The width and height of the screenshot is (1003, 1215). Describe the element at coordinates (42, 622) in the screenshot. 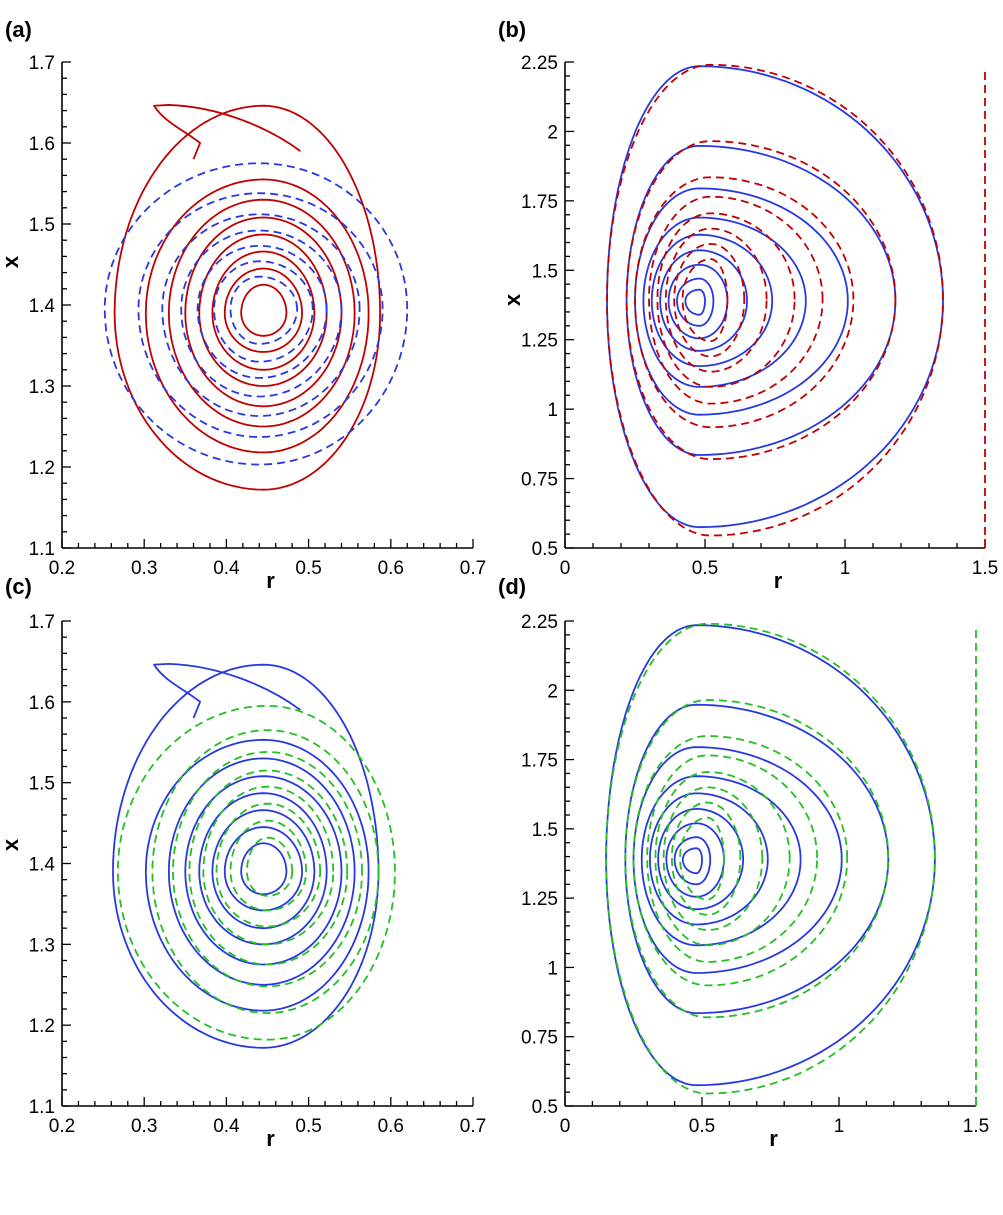

I see `y-tick-label: 1.7` at that location.